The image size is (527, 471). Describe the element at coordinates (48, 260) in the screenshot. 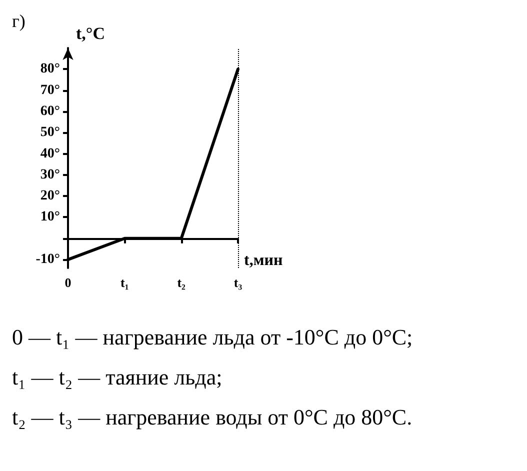

I see `y-tick-label: -10°` at that location.